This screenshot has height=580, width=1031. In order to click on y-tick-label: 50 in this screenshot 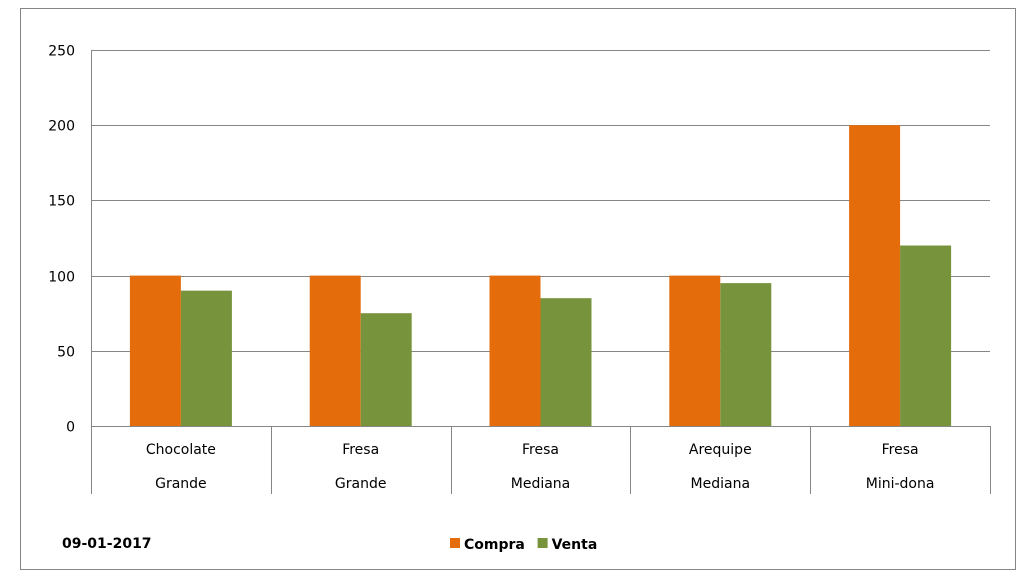, I will do `click(66, 353)`.